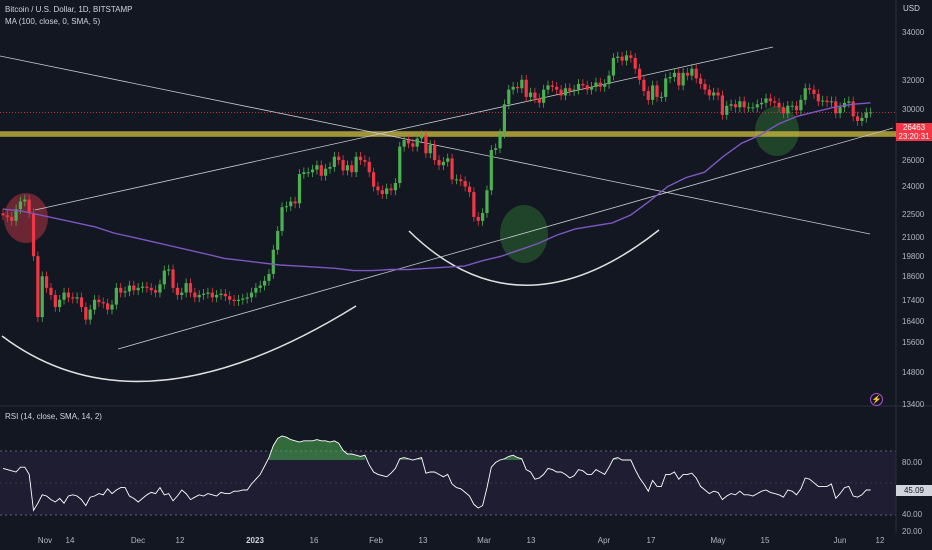 This screenshot has width=932, height=550. Describe the element at coordinates (913, 32) in the screenshot. I see `price-axis-tick: 34000` at that location.